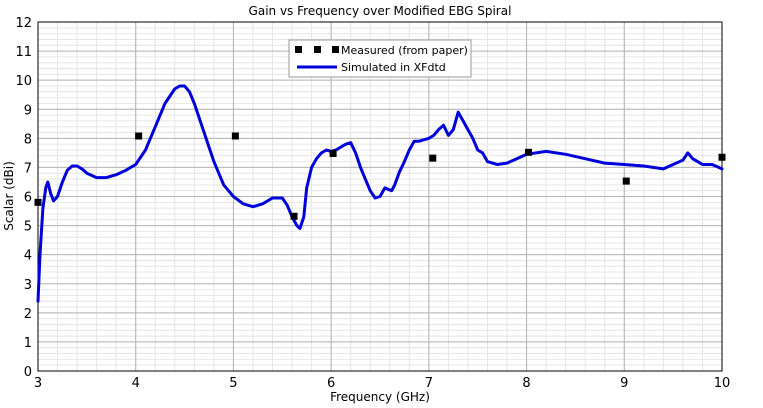  Describe the element at coordinates (28, 198) in the screenshot. I see `y-tick-label: 6` at that location.